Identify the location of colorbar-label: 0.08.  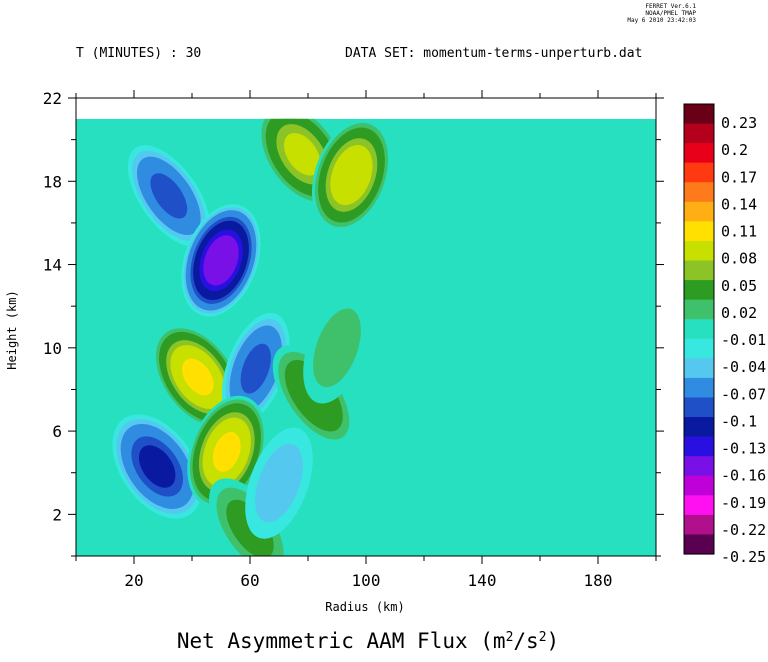
(739, 259).